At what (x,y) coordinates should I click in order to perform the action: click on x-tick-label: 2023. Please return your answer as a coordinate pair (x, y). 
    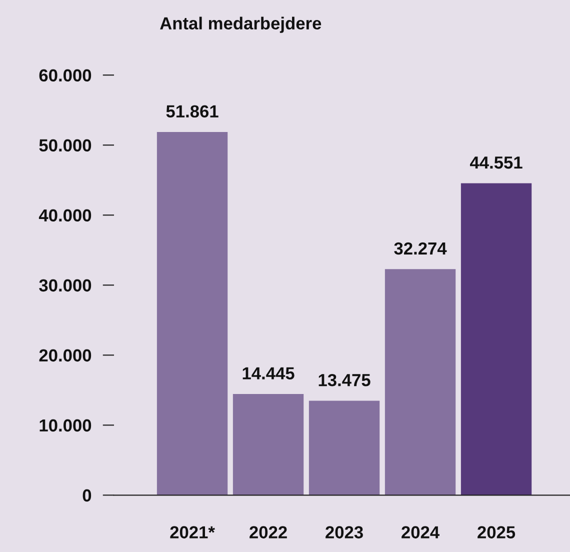
    Looking at the image, I should click on (344, 532).